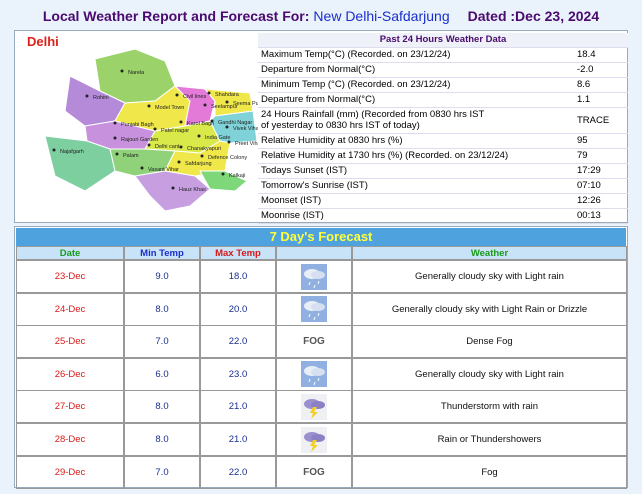 This screenshot has height=494, width=642. I want to click on min-temp-cell: 6.0, so click(162, 374).